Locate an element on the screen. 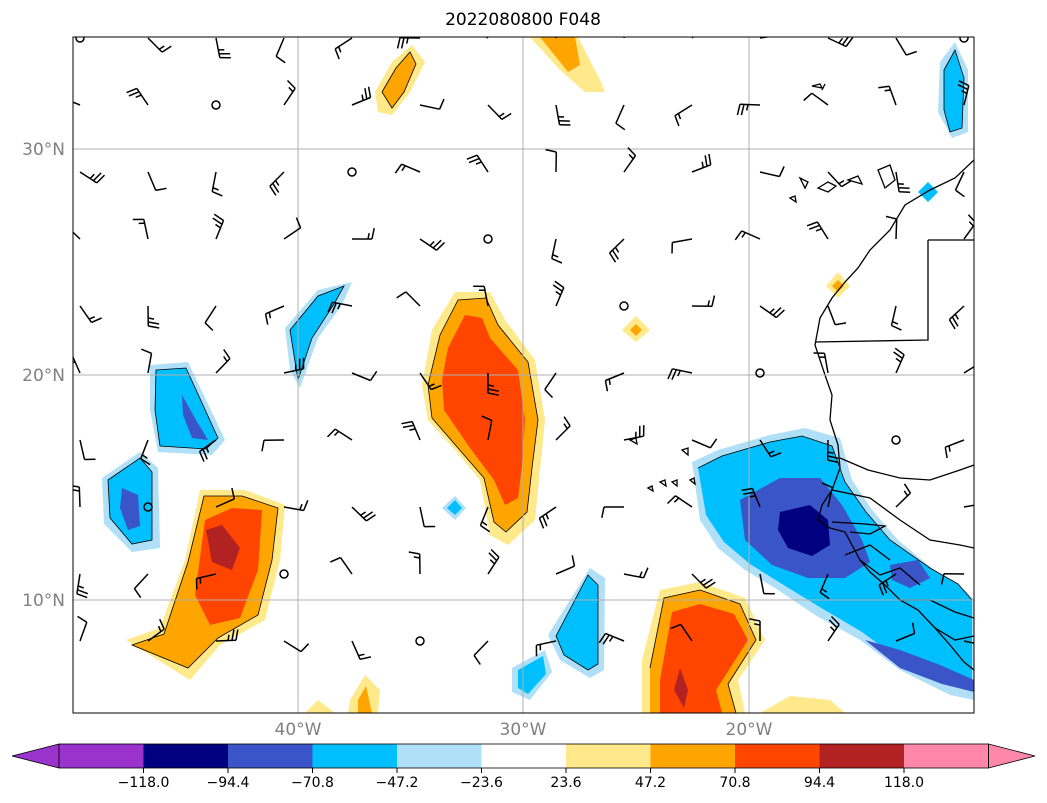  lat-label-20n: 20°N is located at coordinates (43, 376).